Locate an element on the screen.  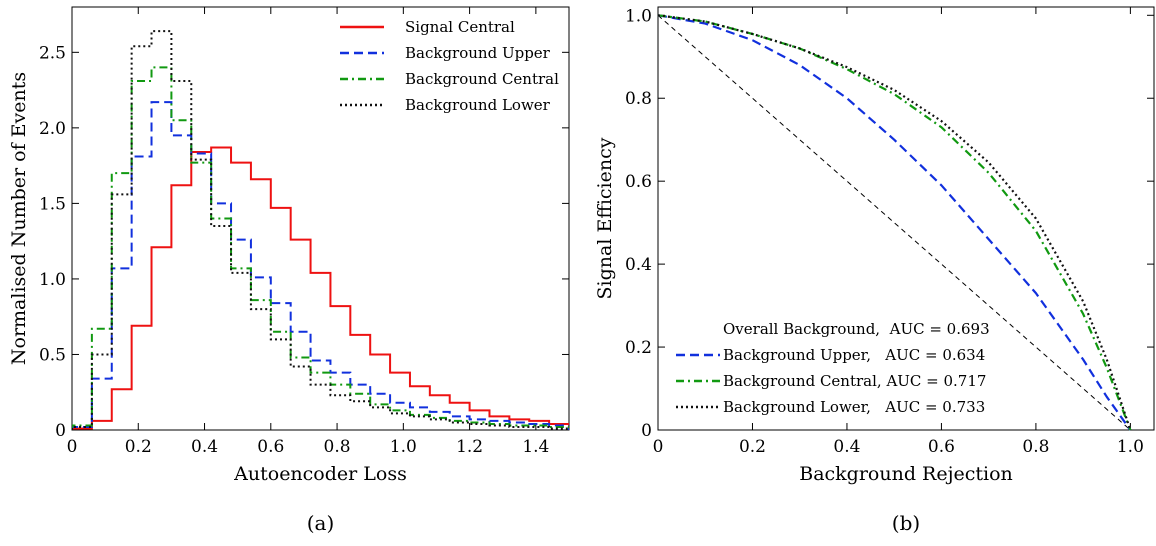
y-tick-label: 0.4 is located at coordinates (638, 265).